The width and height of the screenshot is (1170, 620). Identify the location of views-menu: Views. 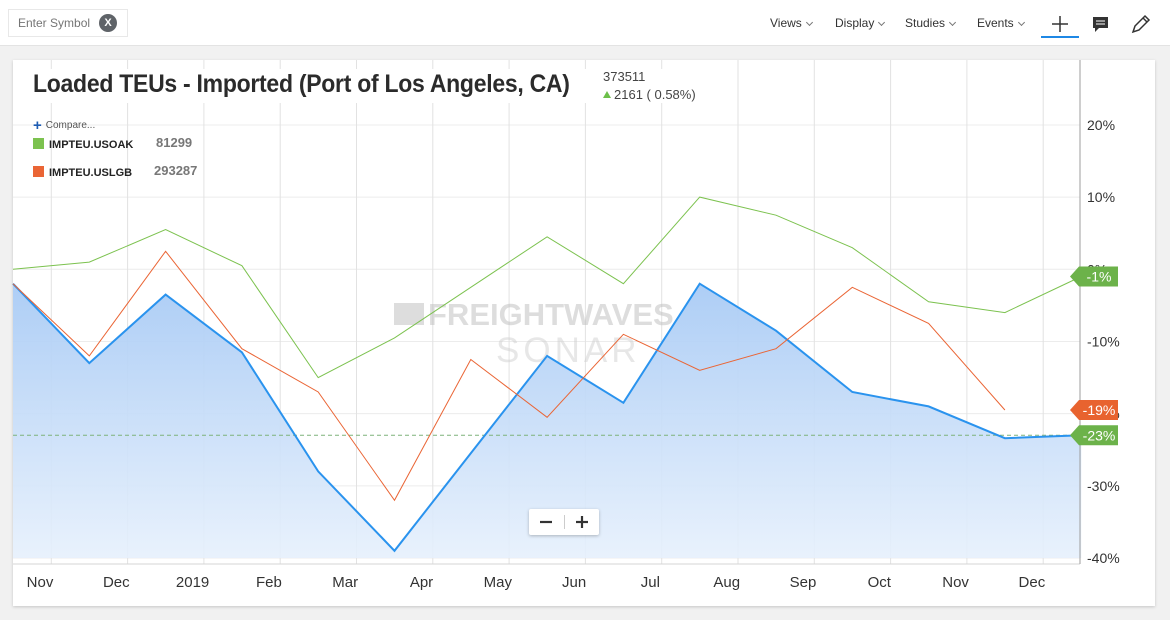
(791, 23).